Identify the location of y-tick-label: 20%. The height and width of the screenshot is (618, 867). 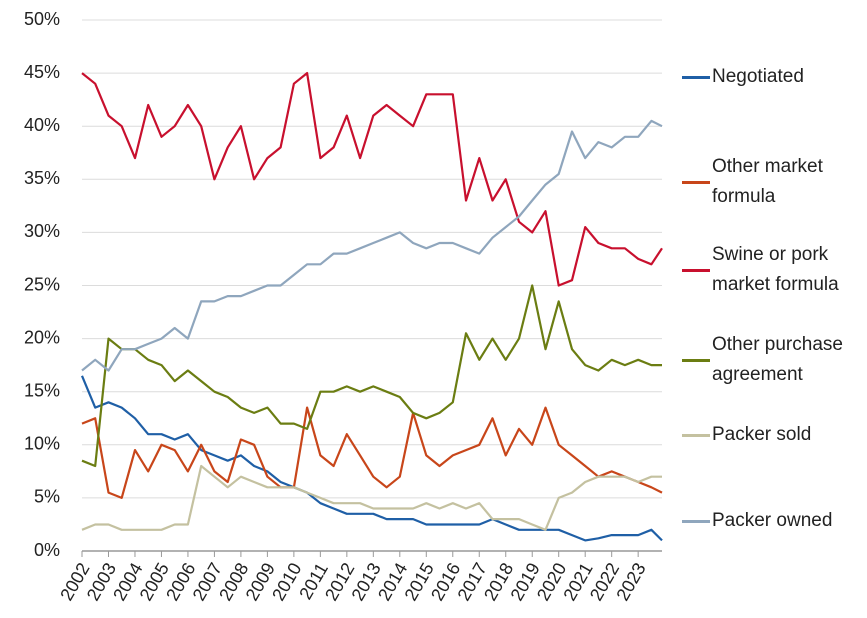
(42, 337).